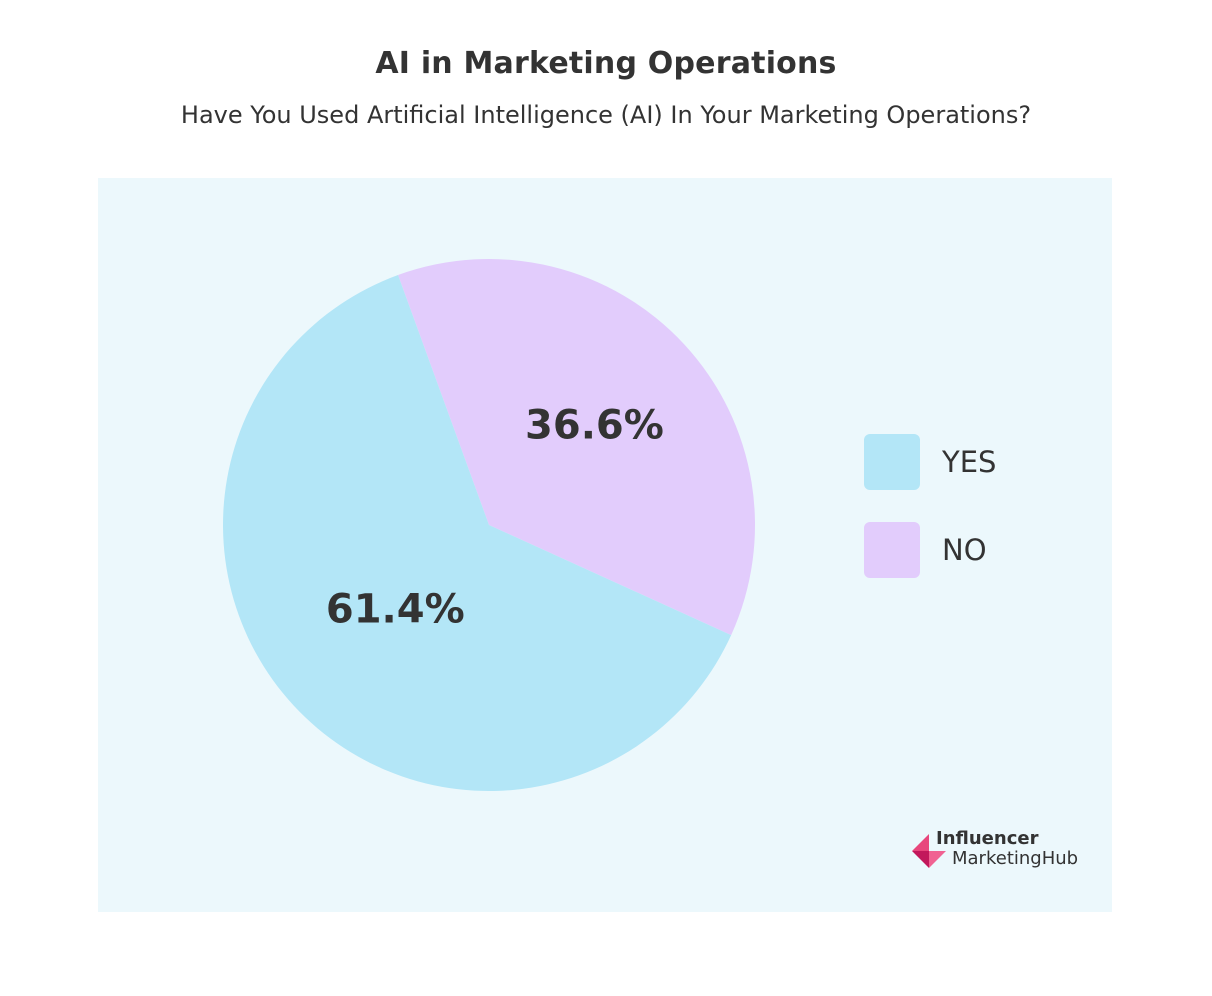  I want to click on brand-logo: Influencer MarketingHub, so click(1002, 851).